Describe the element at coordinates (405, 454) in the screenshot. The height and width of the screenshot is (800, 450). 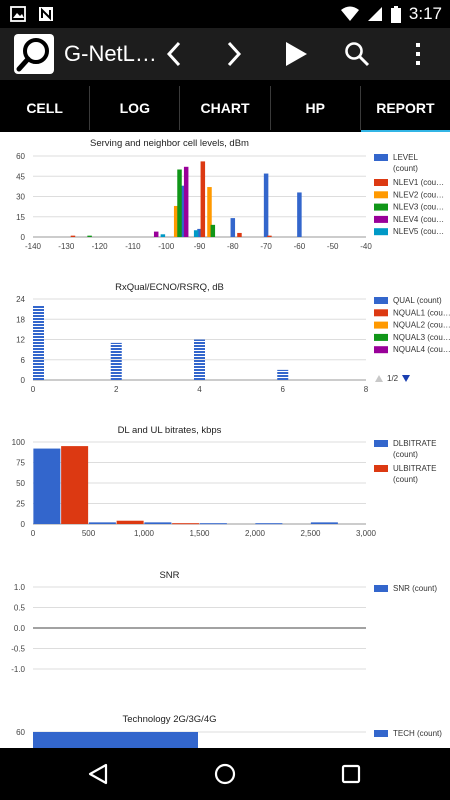
I see `legend-label: (count)` at that location.